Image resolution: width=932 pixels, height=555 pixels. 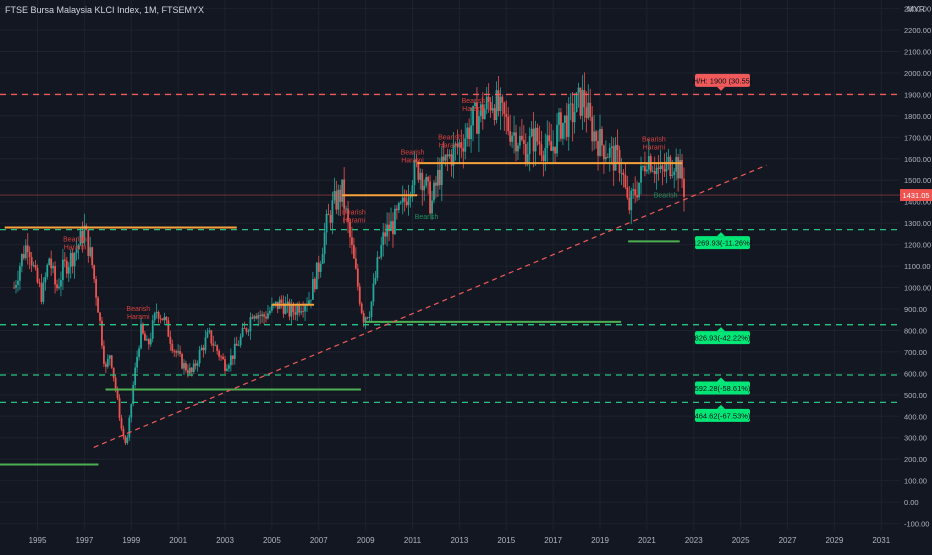 I want to click on current-price-text: 1431.05, so click(x=915, y=195).